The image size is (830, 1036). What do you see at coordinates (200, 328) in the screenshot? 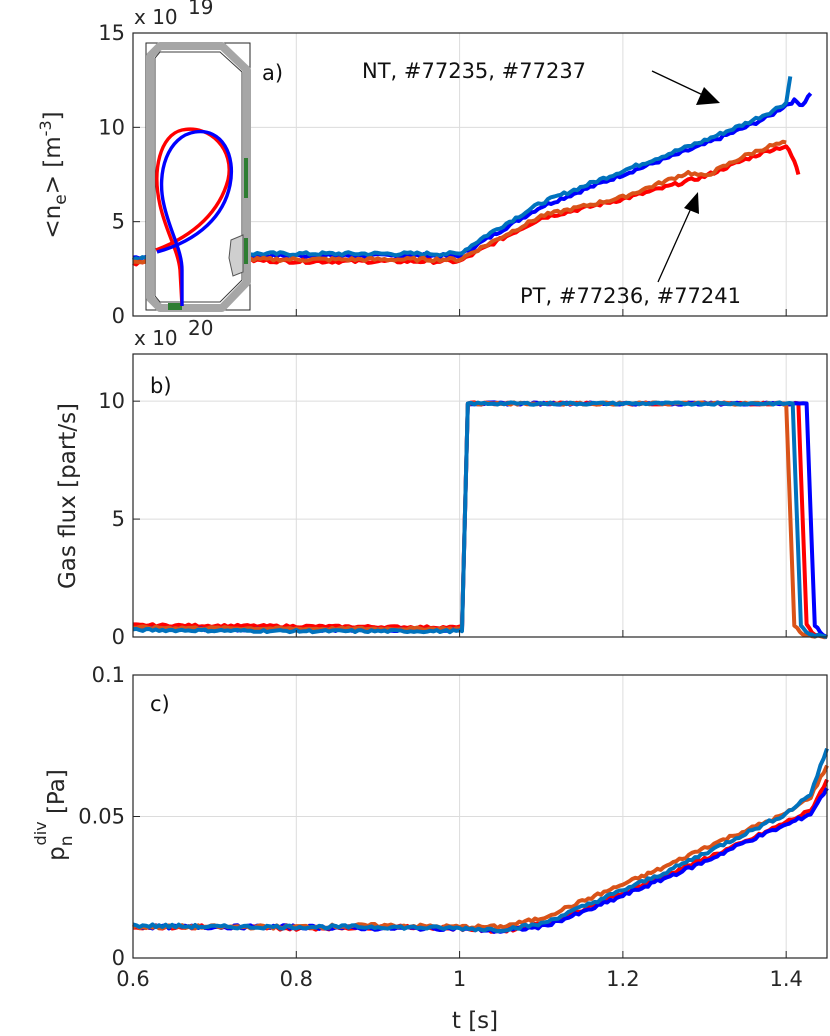
I see `panel-b-exponent-power: 20` at bounding box center [200, 328].